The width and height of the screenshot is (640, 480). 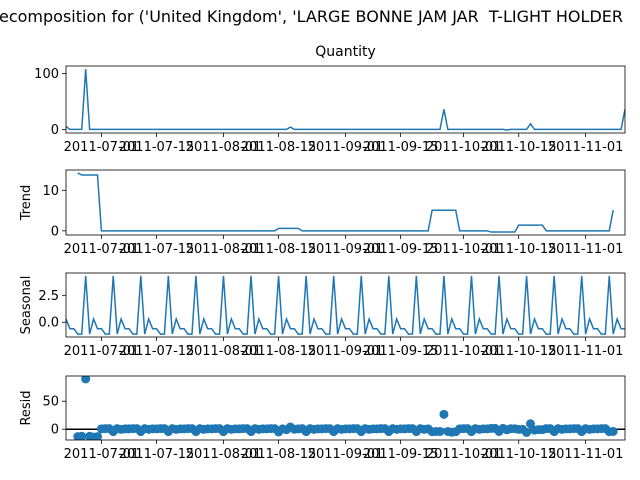 What do you see at coordinates (50, 402) in the screenshot?
I see `y-tick-label: 50` at bounding box center [50, 402].